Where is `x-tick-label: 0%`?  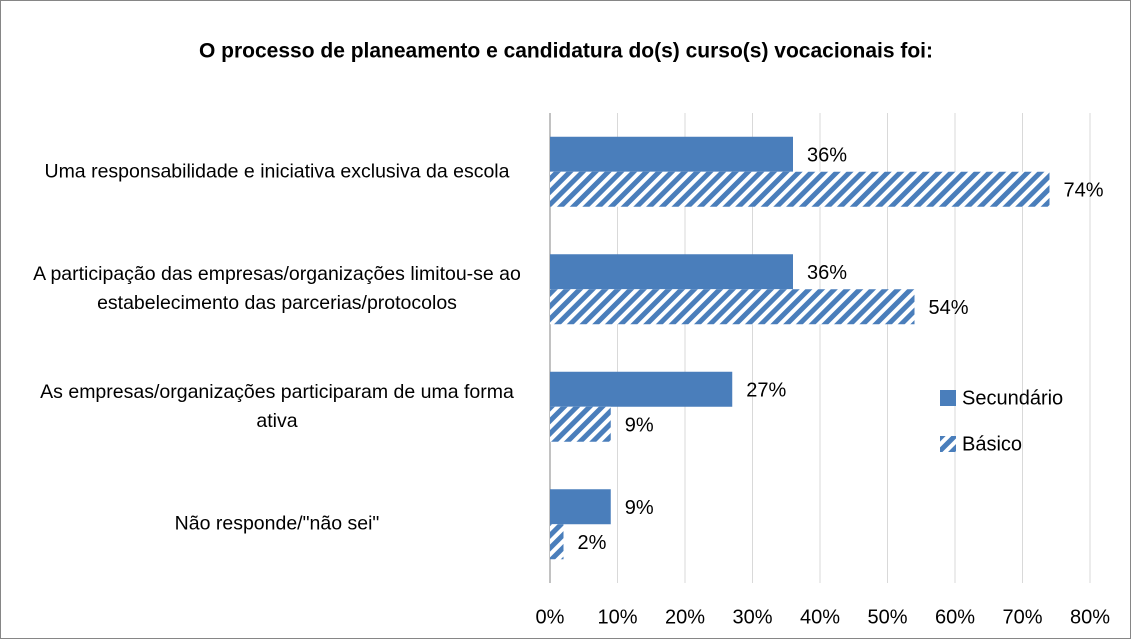
x-tick-label: 0% is located at coordinates (550, 617).